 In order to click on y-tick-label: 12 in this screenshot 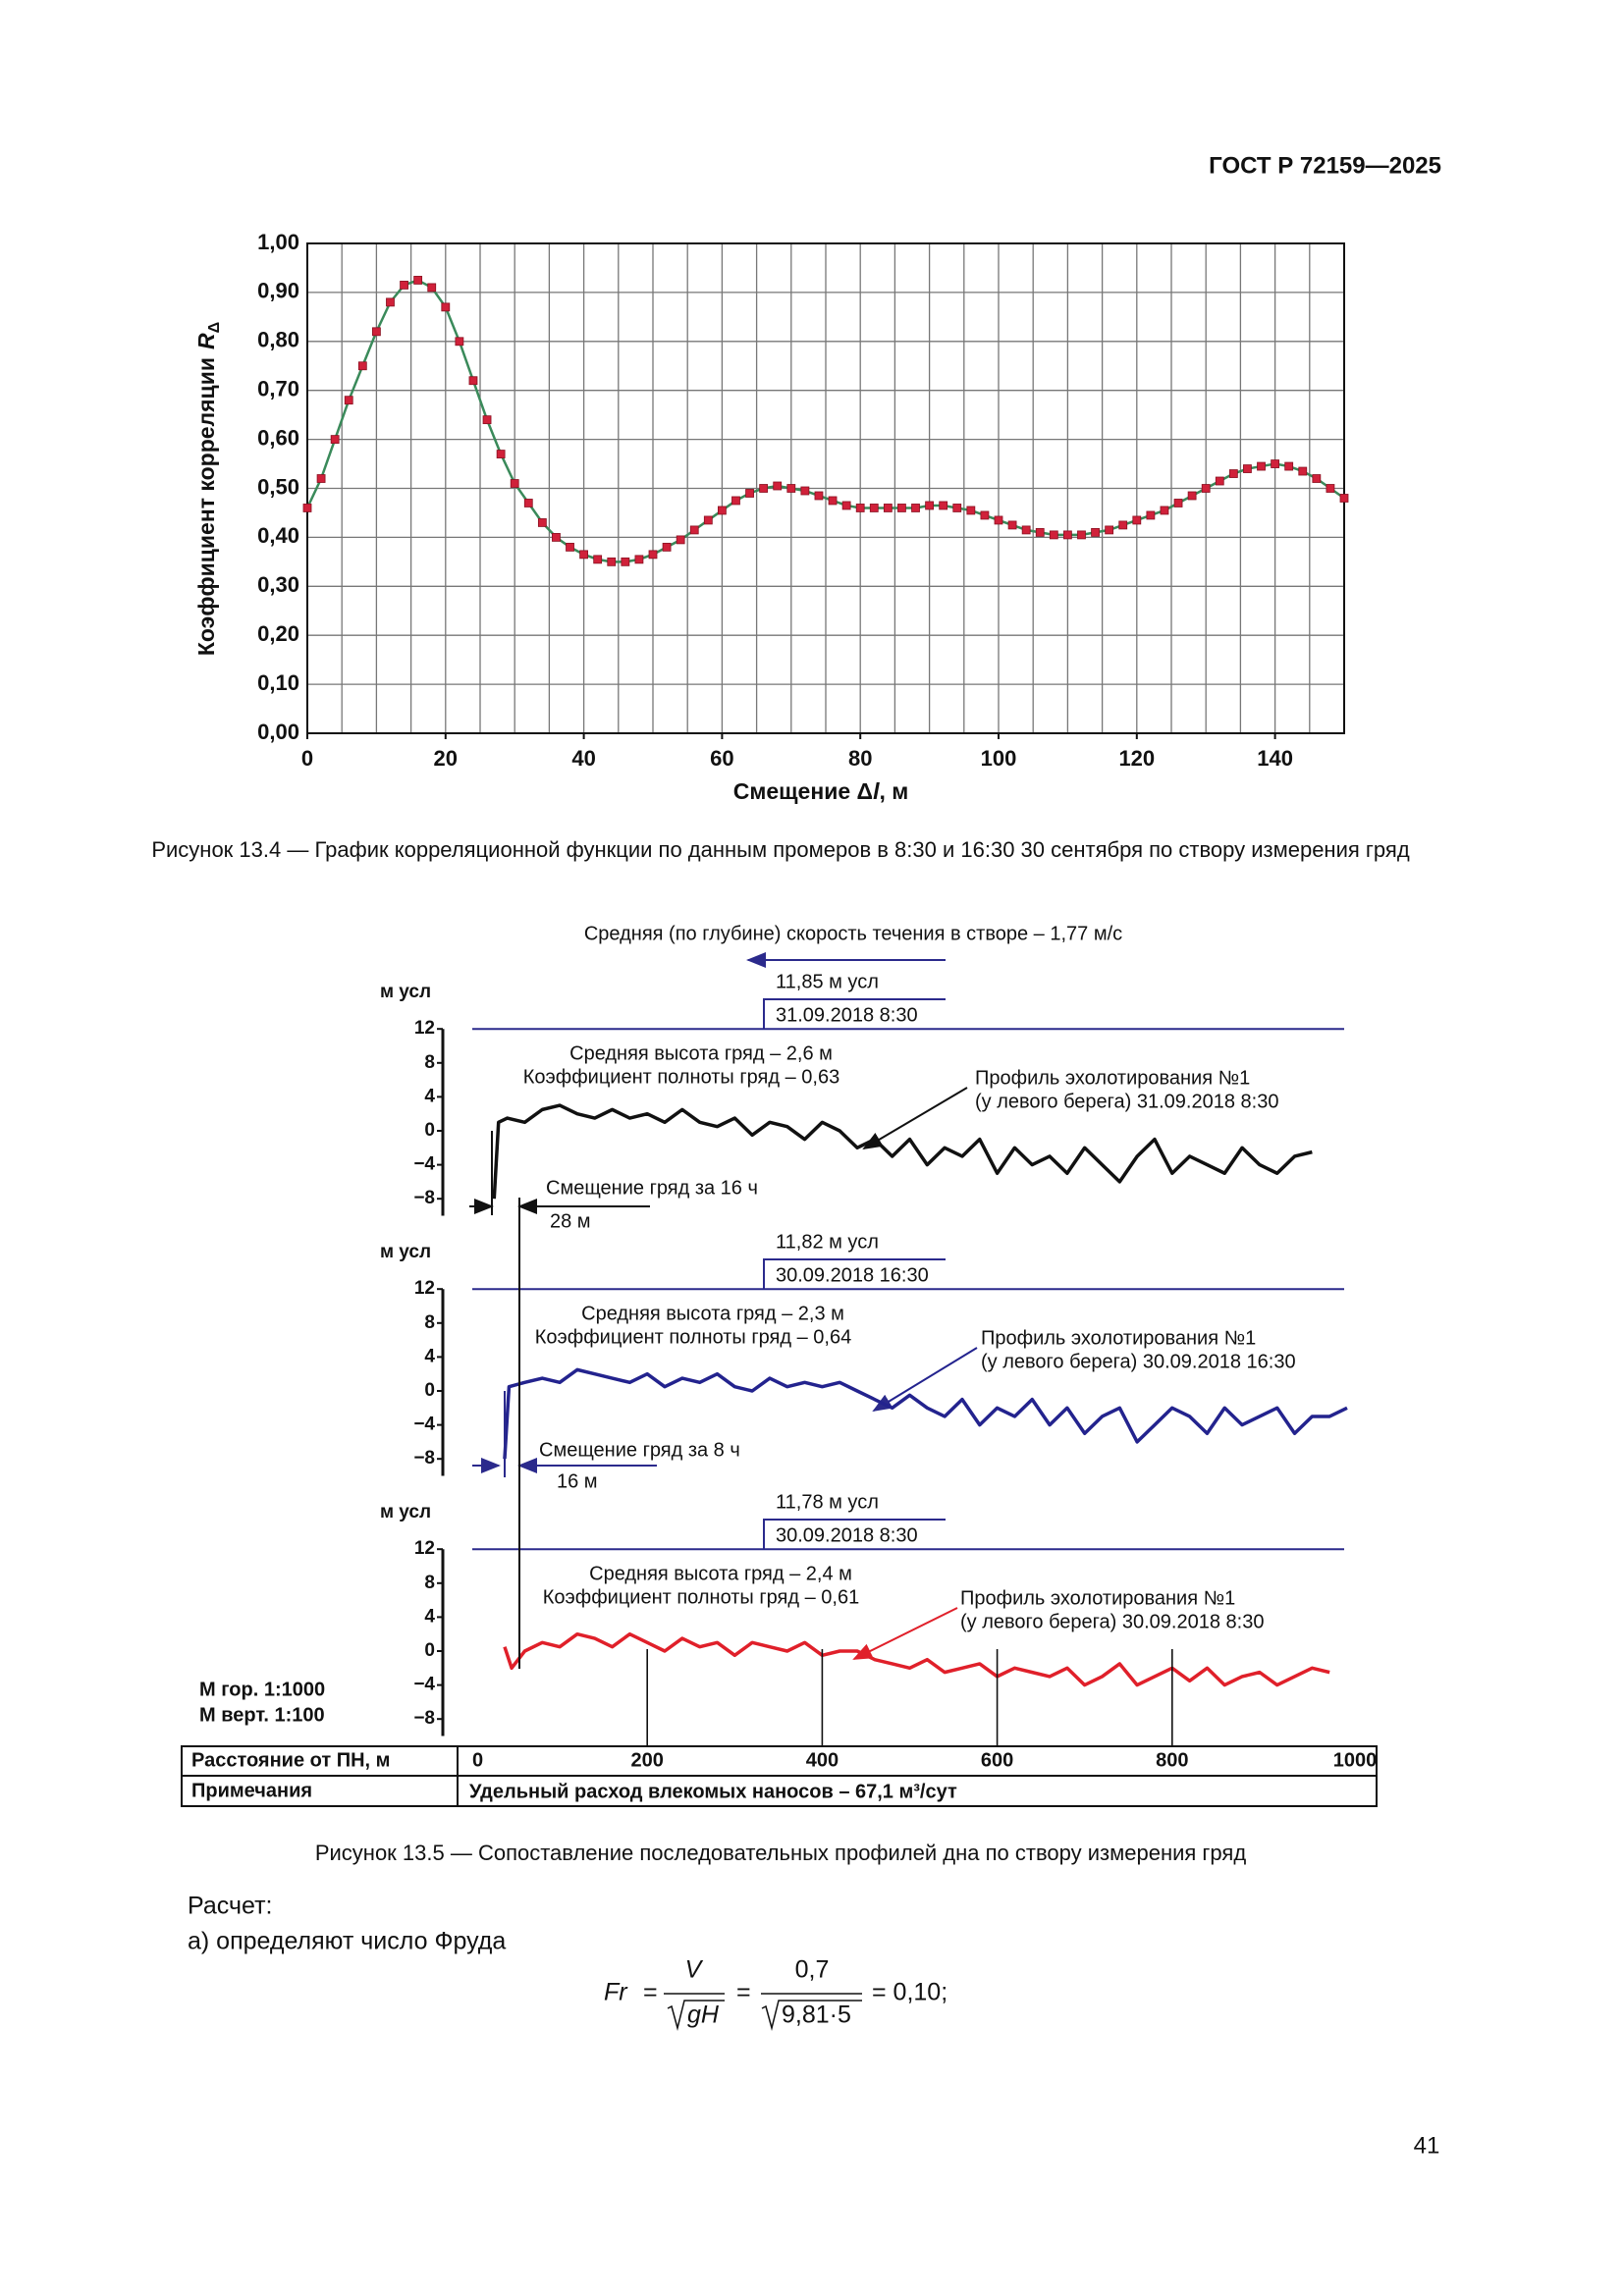, I will do `click(424, 1549)`.